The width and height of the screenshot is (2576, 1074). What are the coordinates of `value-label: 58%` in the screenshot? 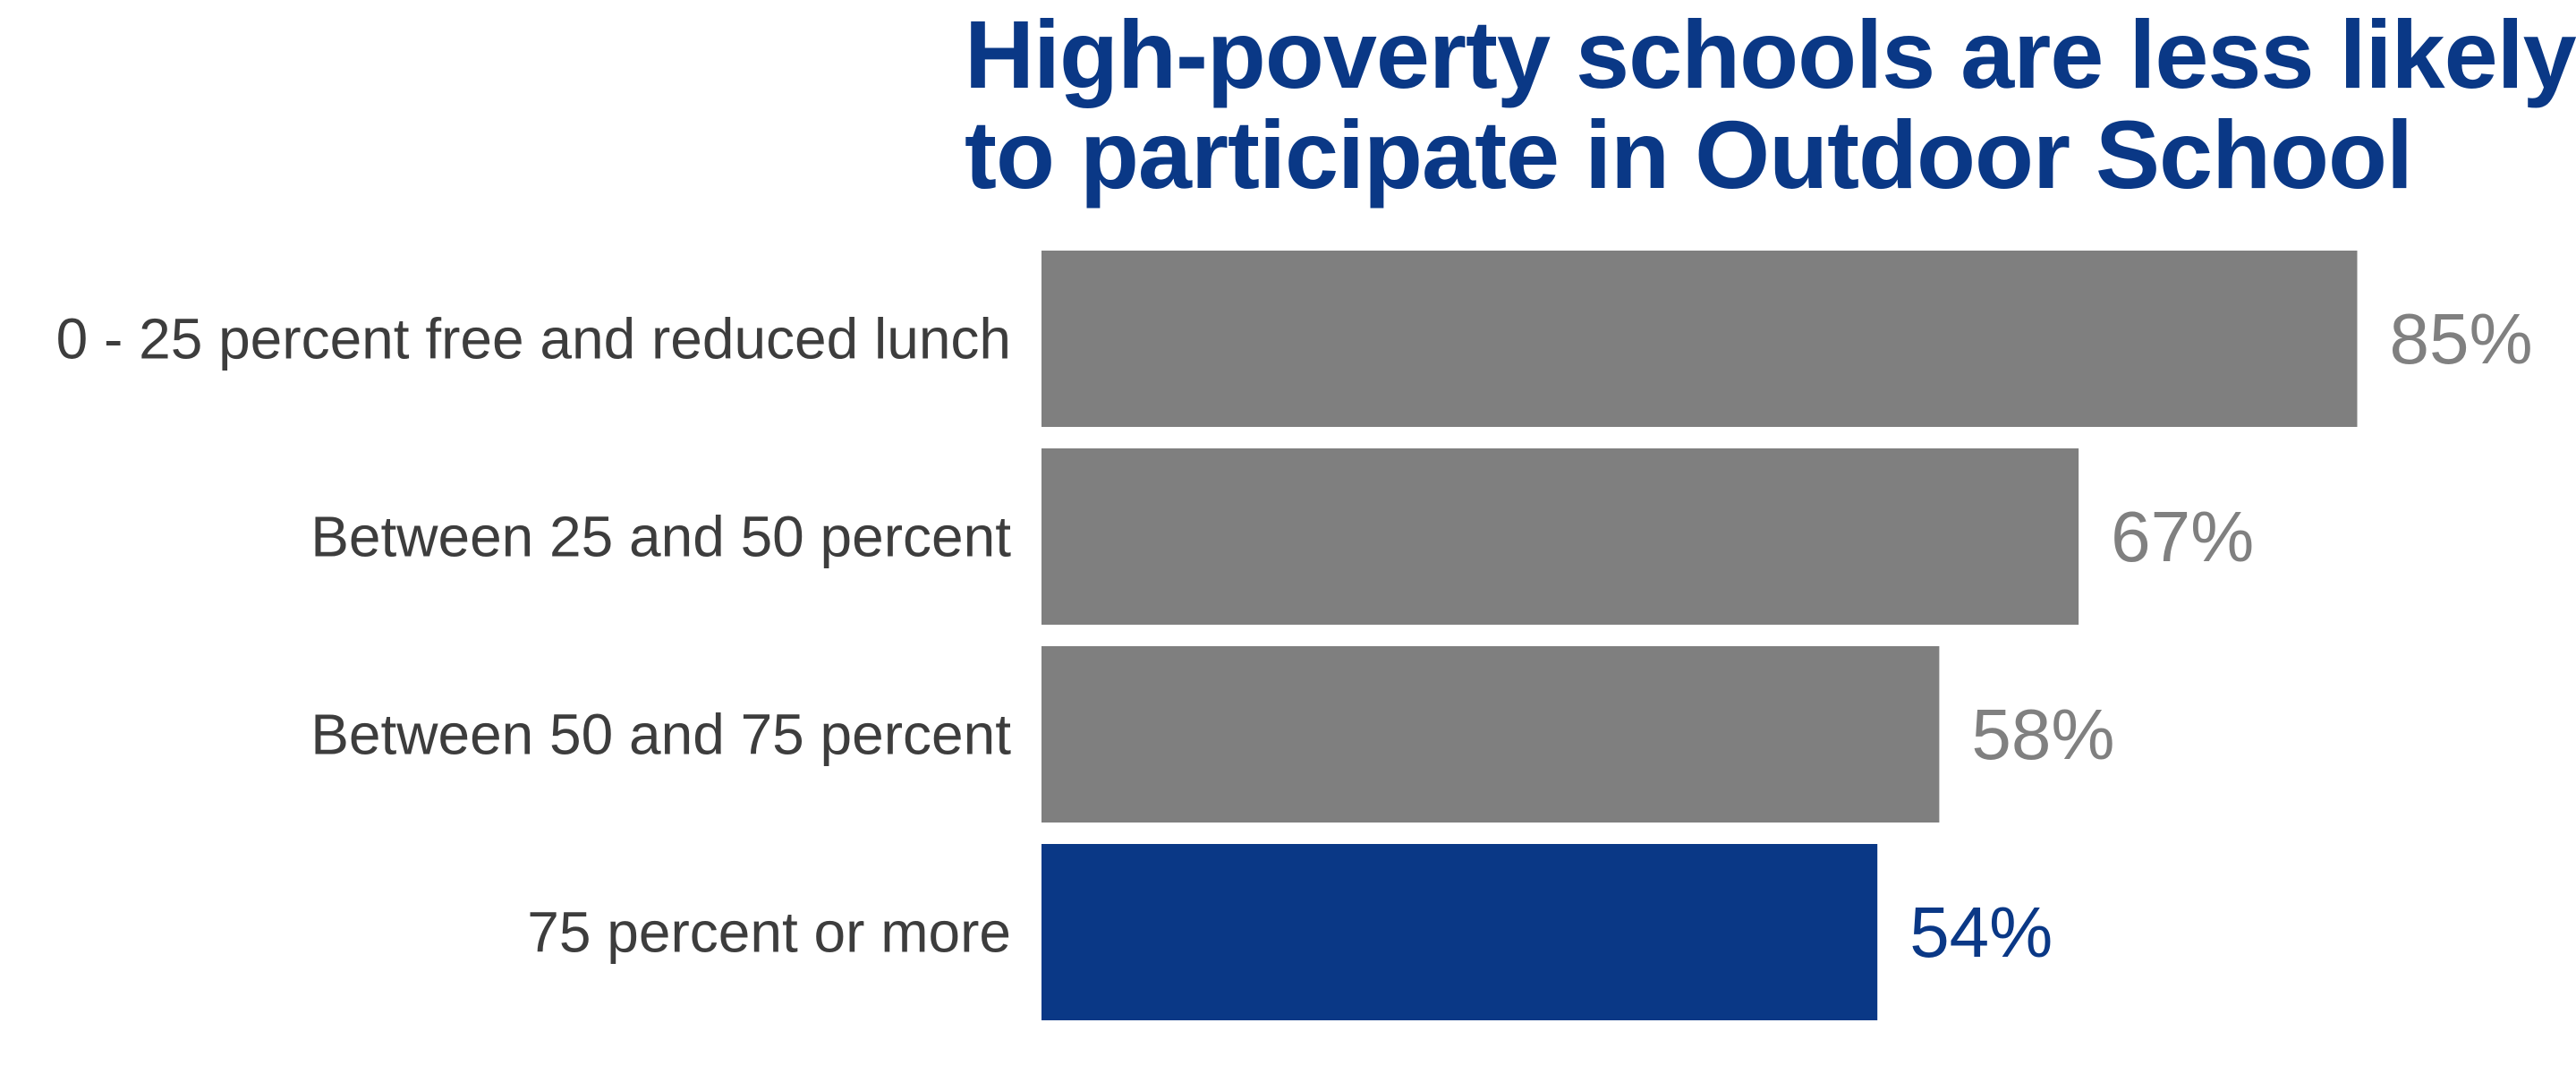 It's located at (2042, 734).